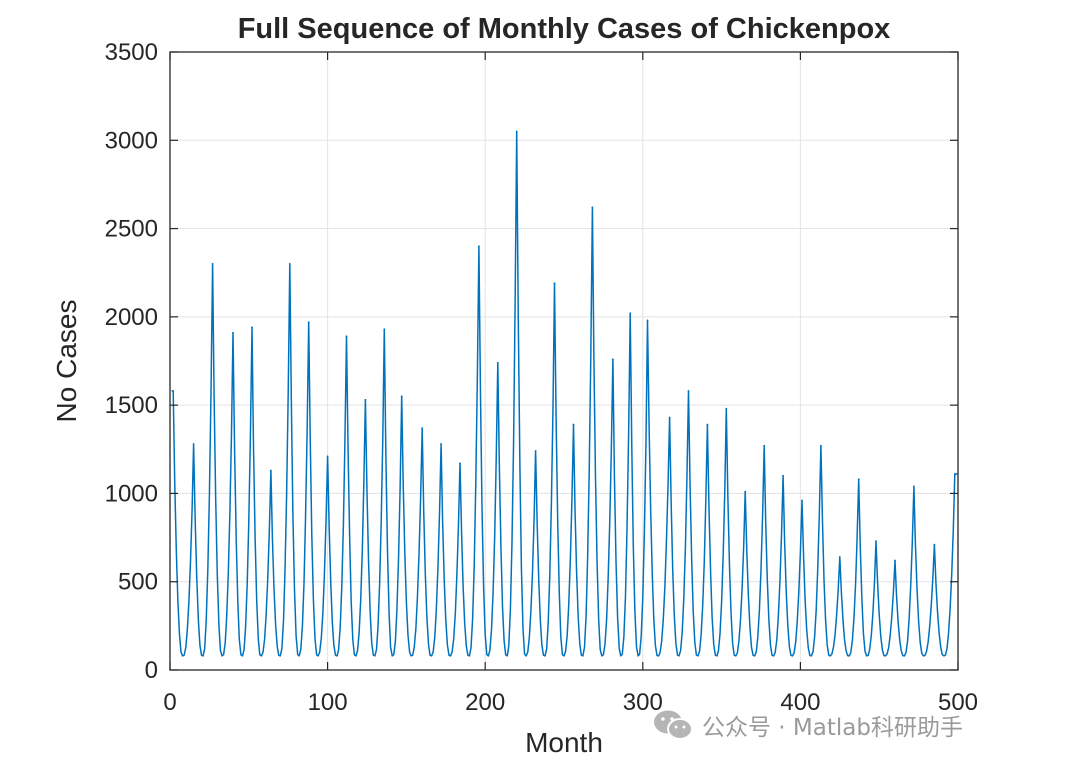 The image size is (1080, 767). What do you see at coordinates (131, 52) in the screenshot?
I see `y-tick-label: 3500` at bounding box center [131, 52].